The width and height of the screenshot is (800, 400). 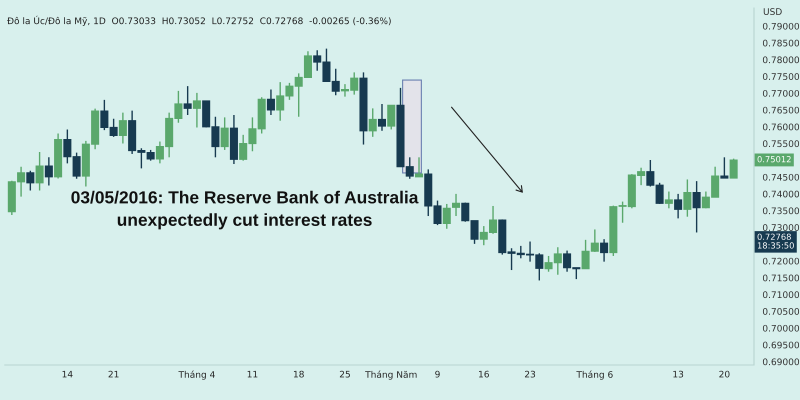 I want to click on text: 0.72768 18:35:50, so click(x=776, y=241).